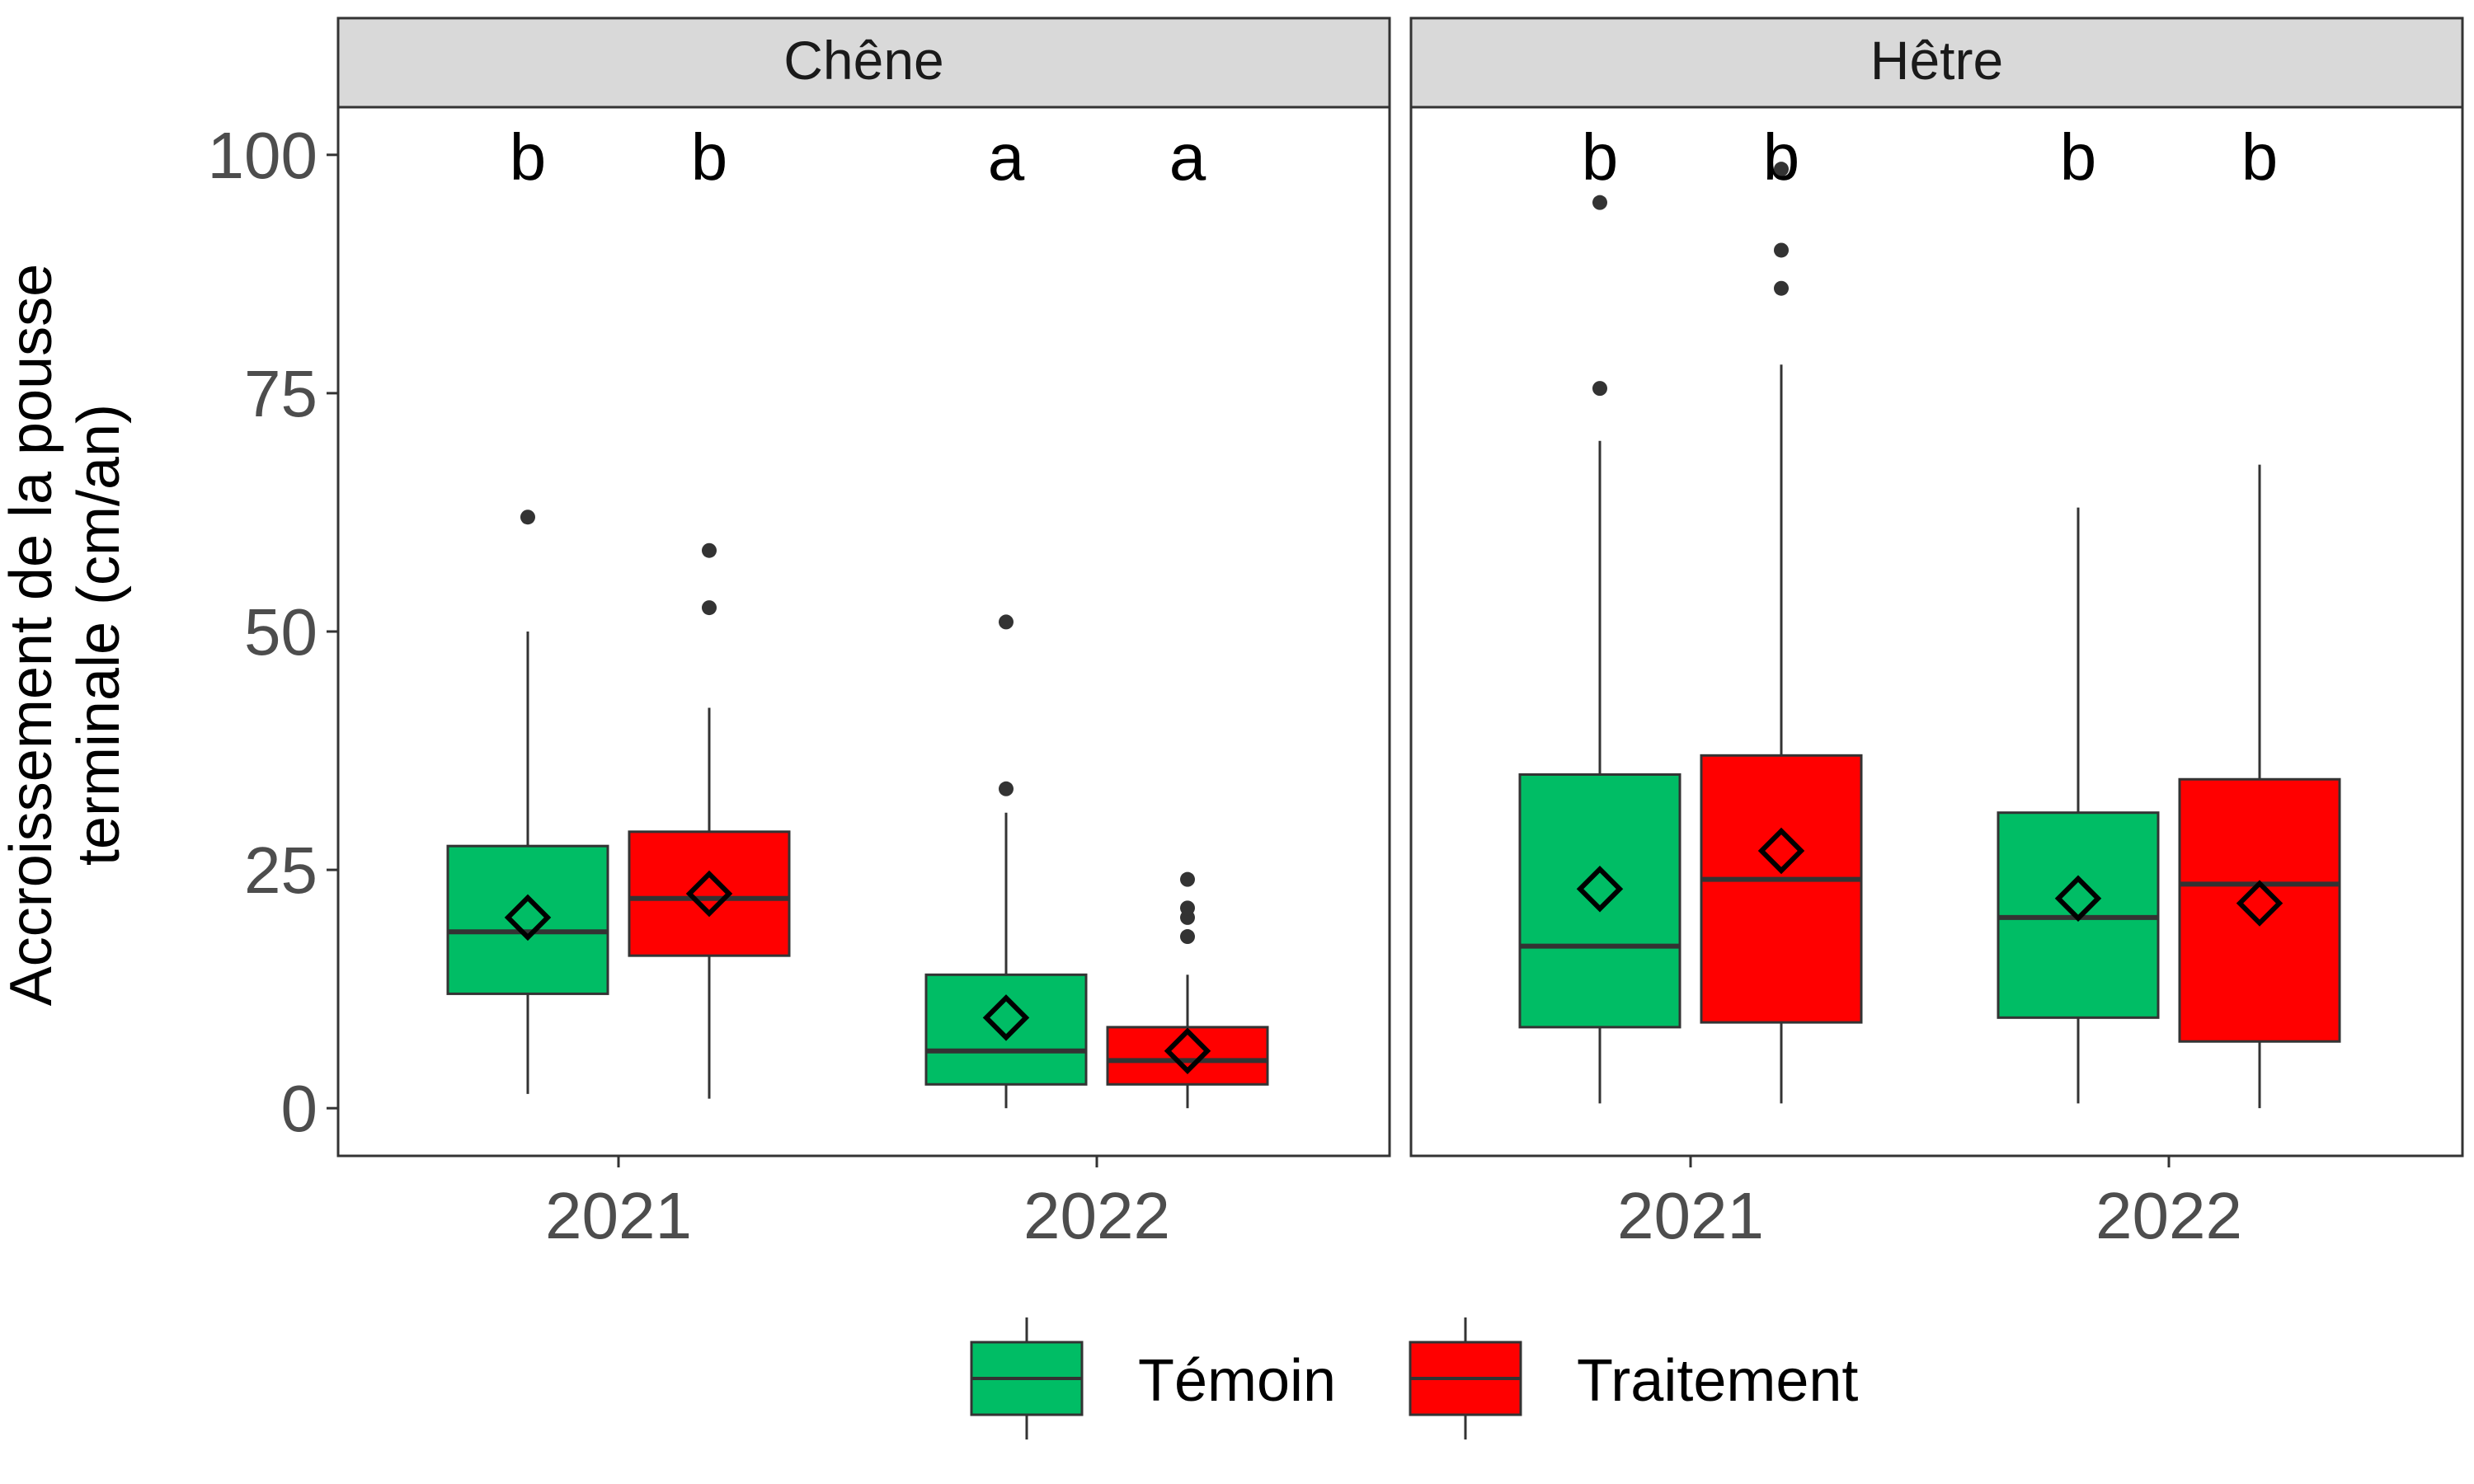 The height and width of the screenshot is (1484, 2474). I want to click on facet-strip-label: Hêtre, so click(1936, 60).